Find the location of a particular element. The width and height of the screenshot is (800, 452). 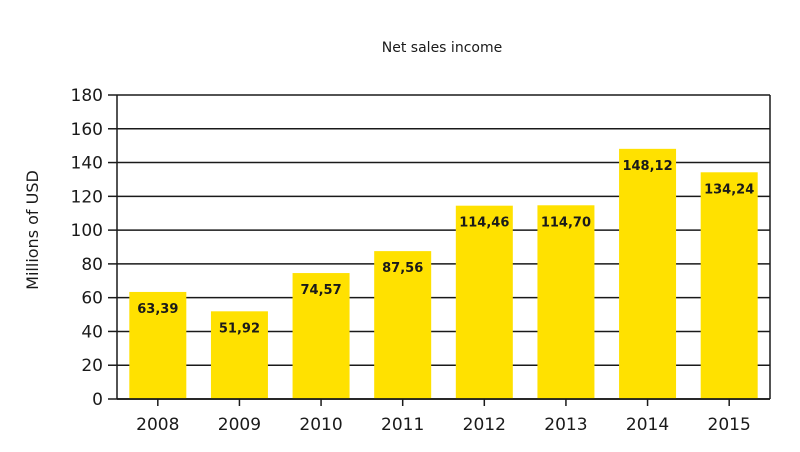

x-tick-label: 2012 is located at coordinates (484, 425).